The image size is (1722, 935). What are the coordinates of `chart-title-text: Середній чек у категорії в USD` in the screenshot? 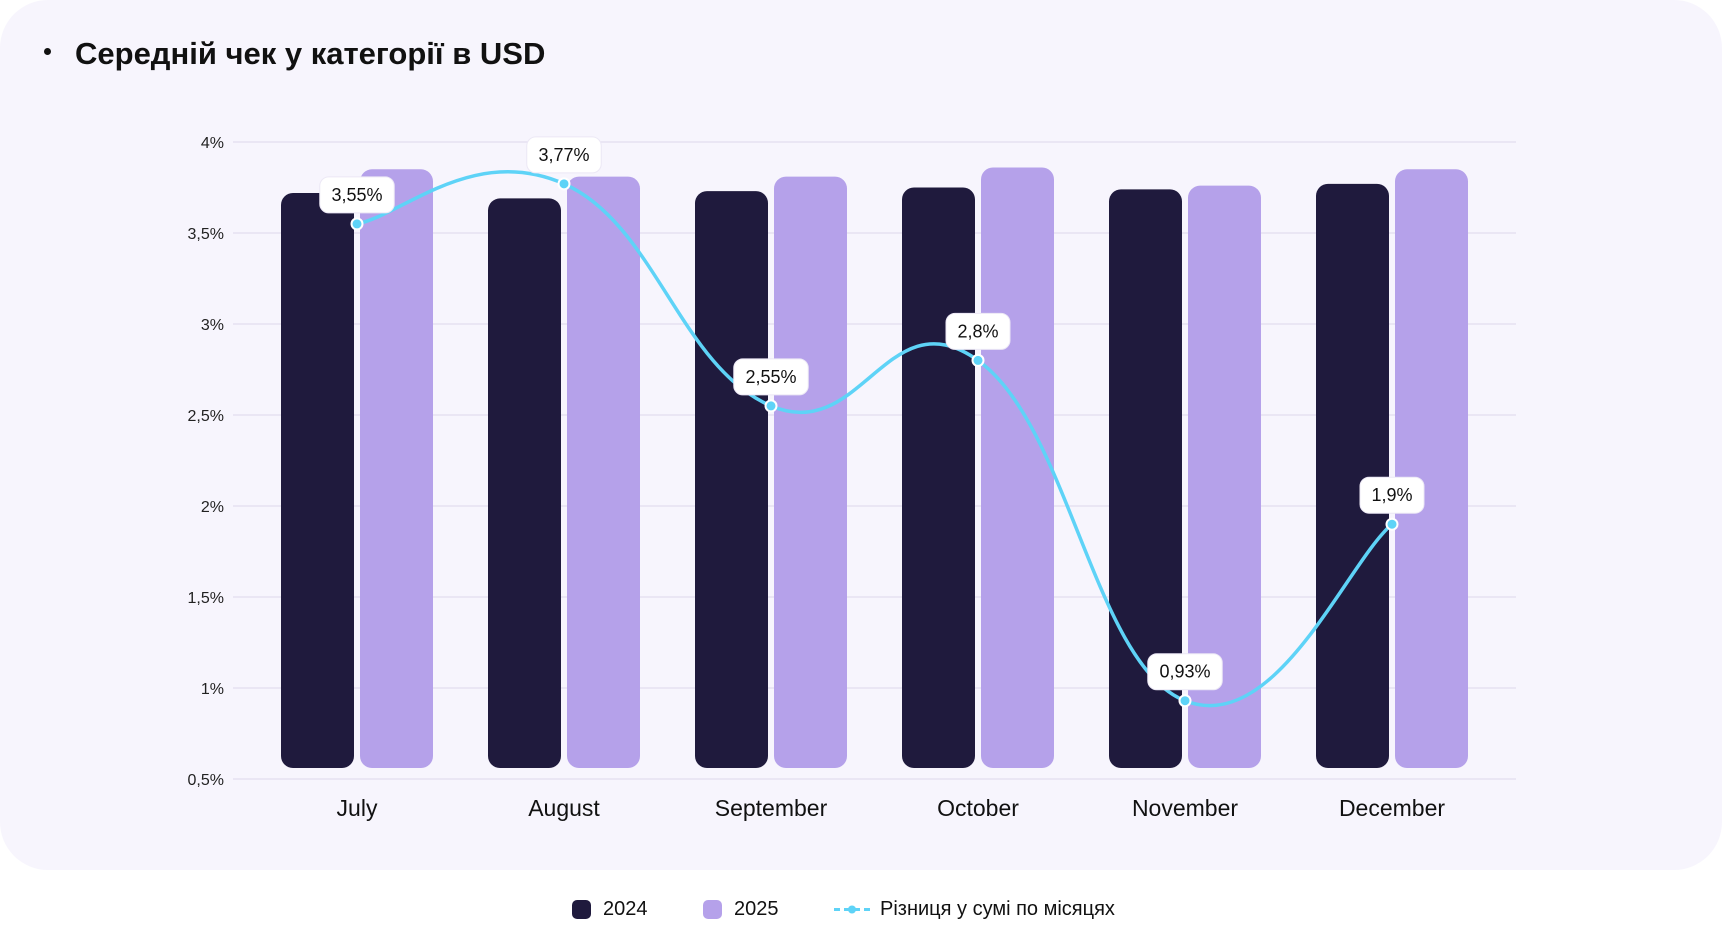 It's located at (310, 53).